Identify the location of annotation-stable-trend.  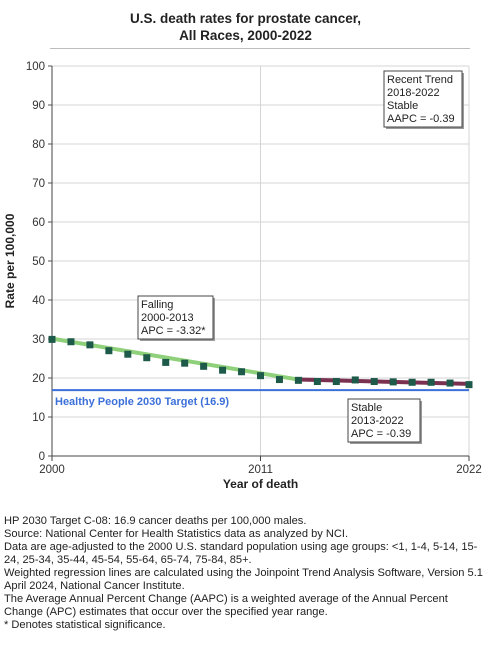
(384, 420).